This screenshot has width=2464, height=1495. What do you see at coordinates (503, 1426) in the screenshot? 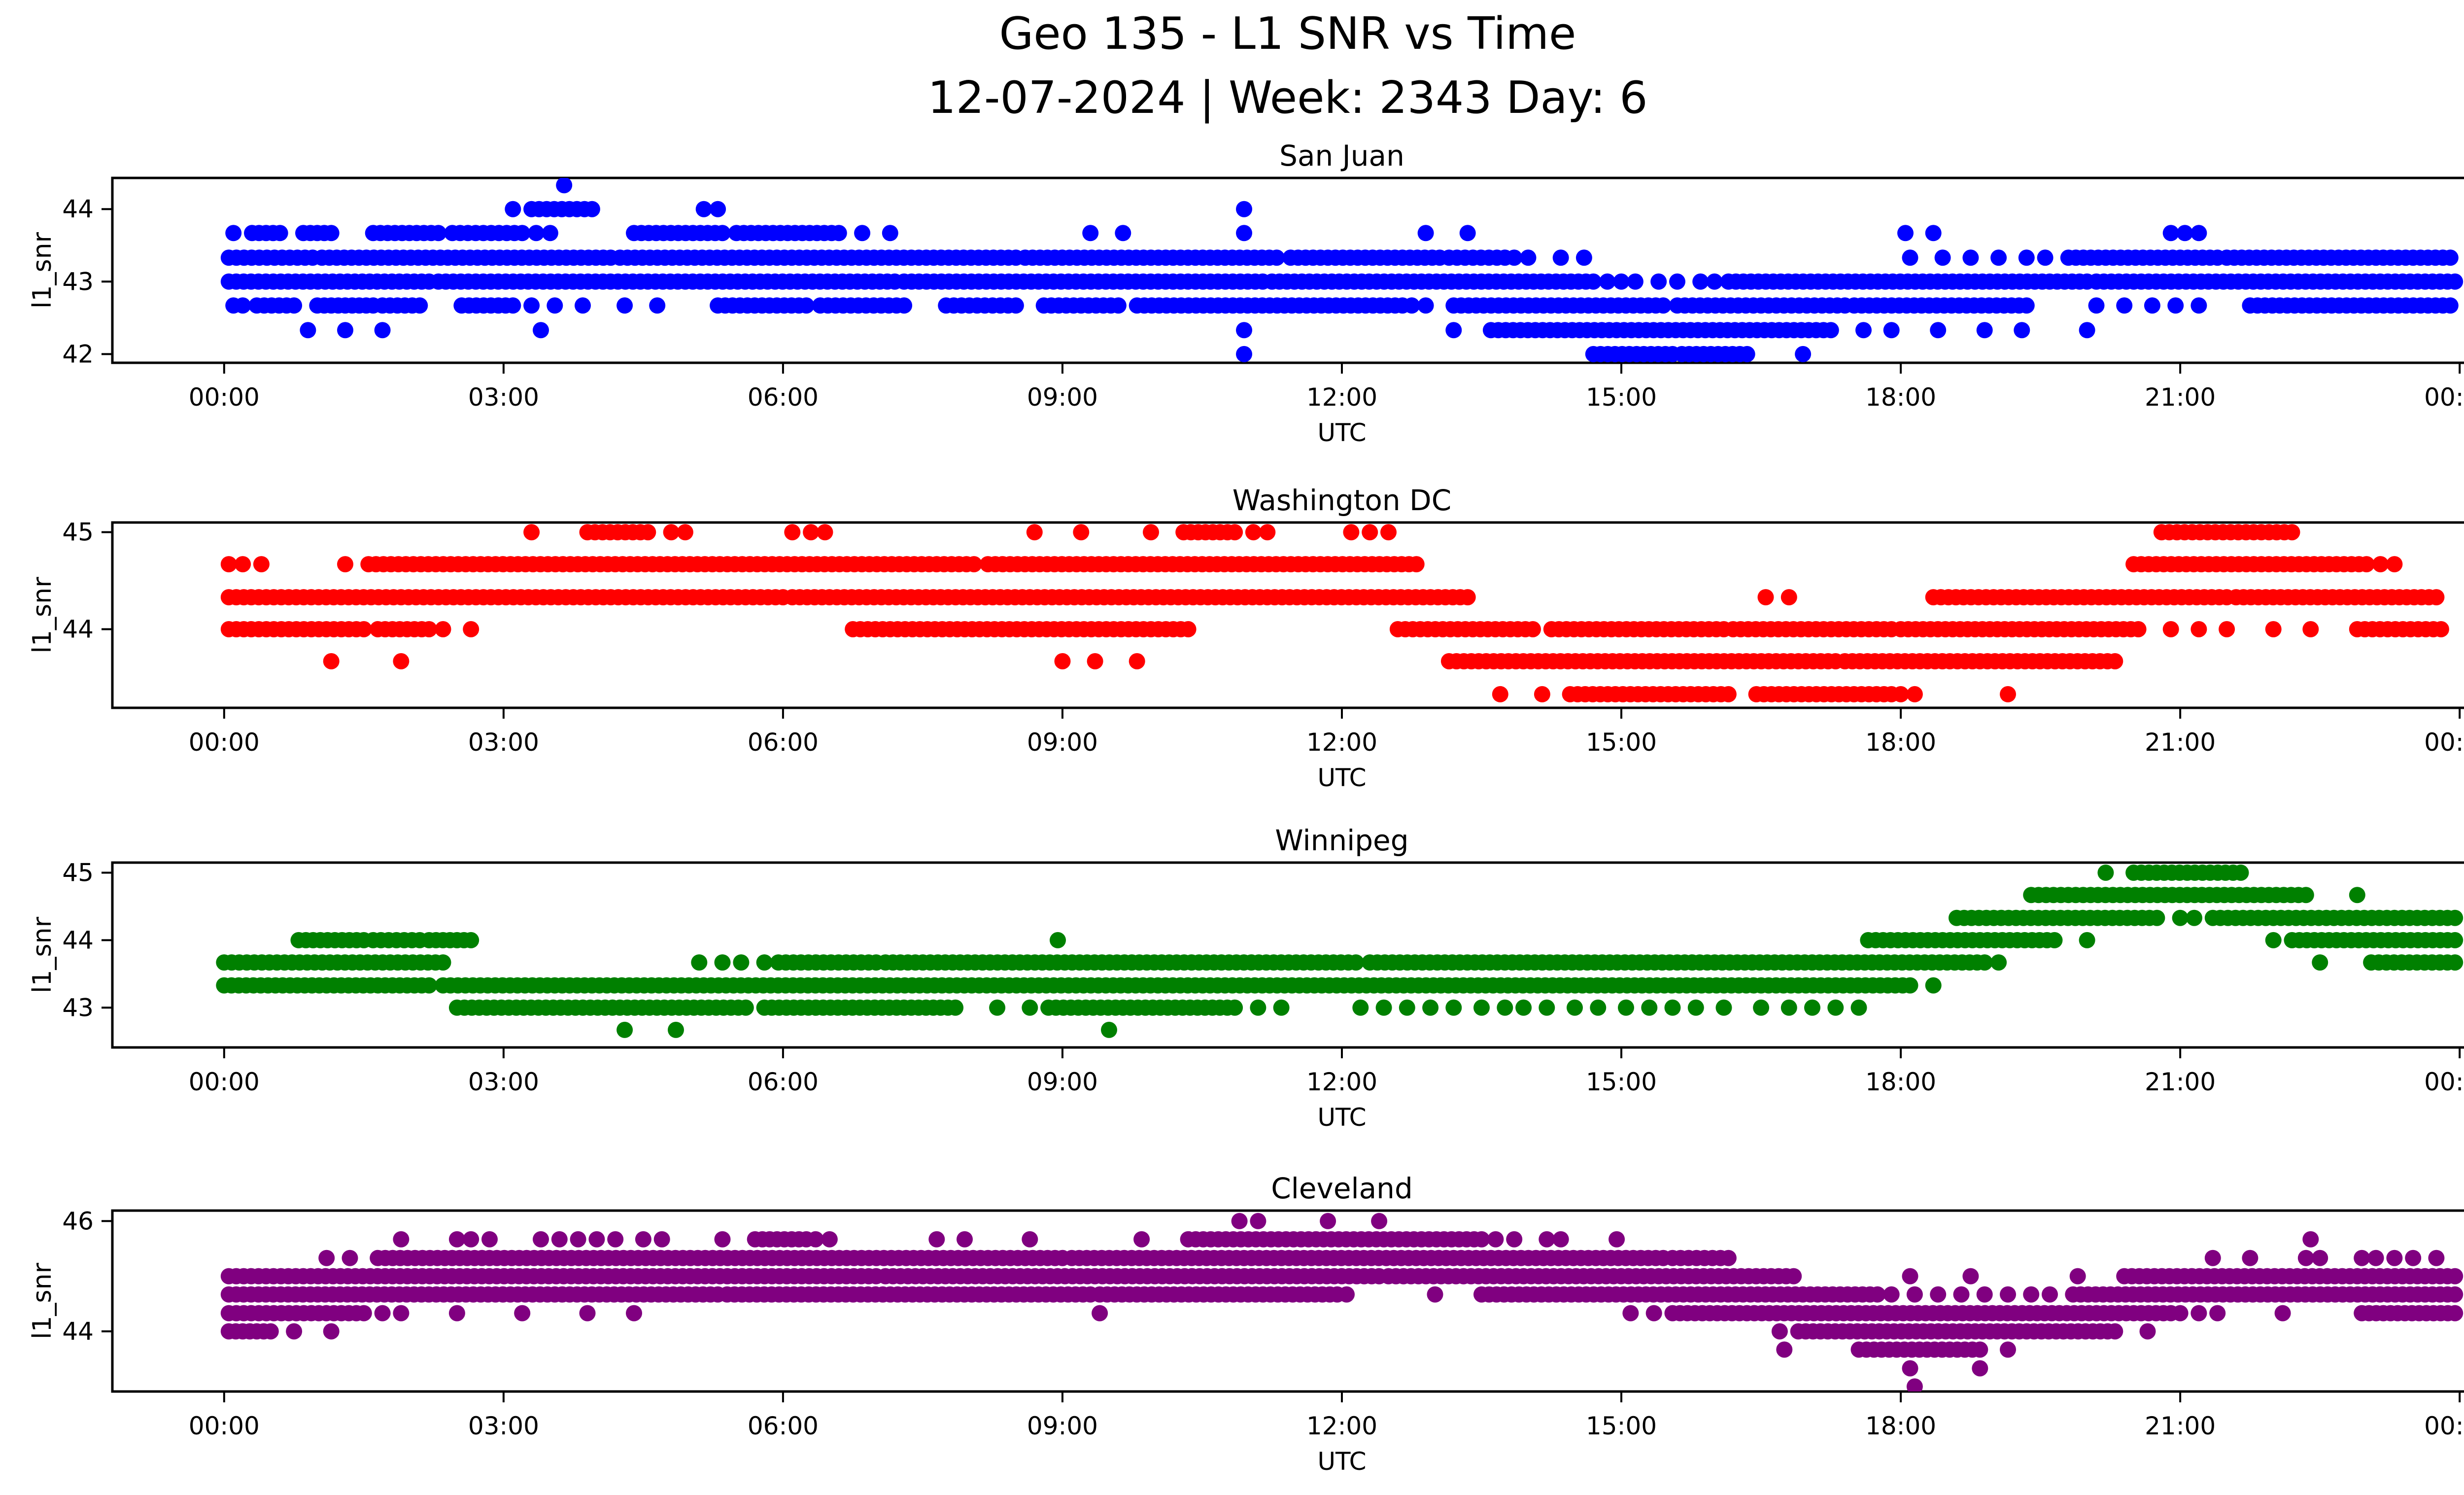
I see `x-tick-label: 03:00` at bounding box center [503, 1426].